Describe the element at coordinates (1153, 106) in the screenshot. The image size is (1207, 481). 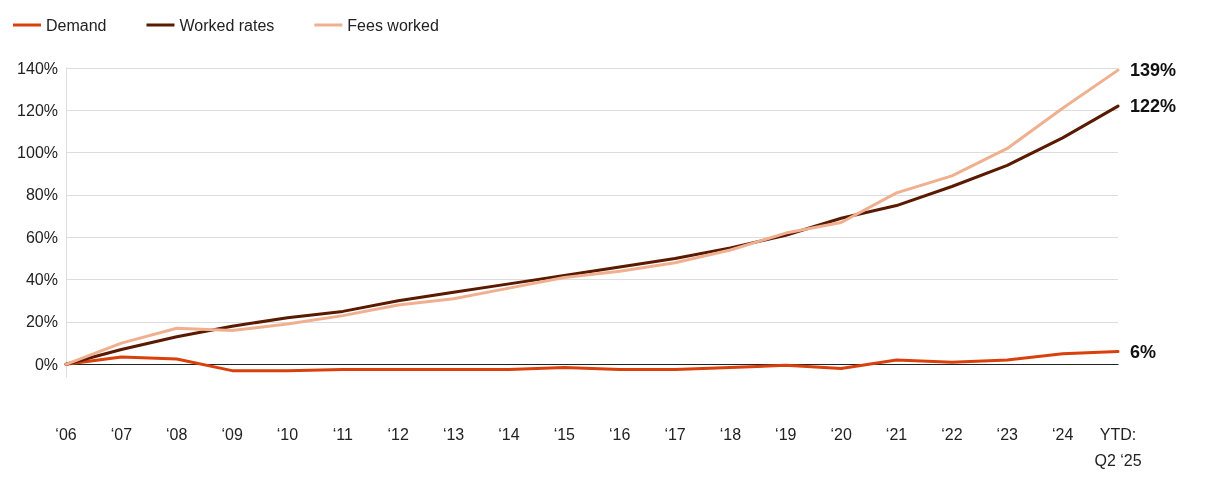
I see `data-label: 122%` at that location.